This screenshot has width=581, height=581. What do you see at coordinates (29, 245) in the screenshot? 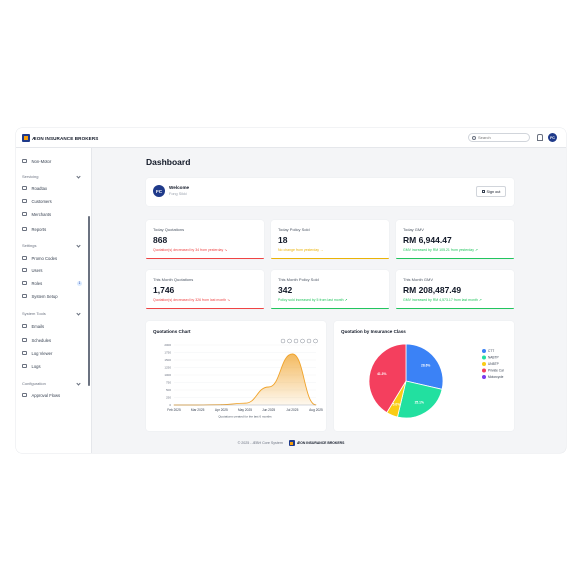
I see `sidebar-item-label: Settings` at bounding box center [29, 245].